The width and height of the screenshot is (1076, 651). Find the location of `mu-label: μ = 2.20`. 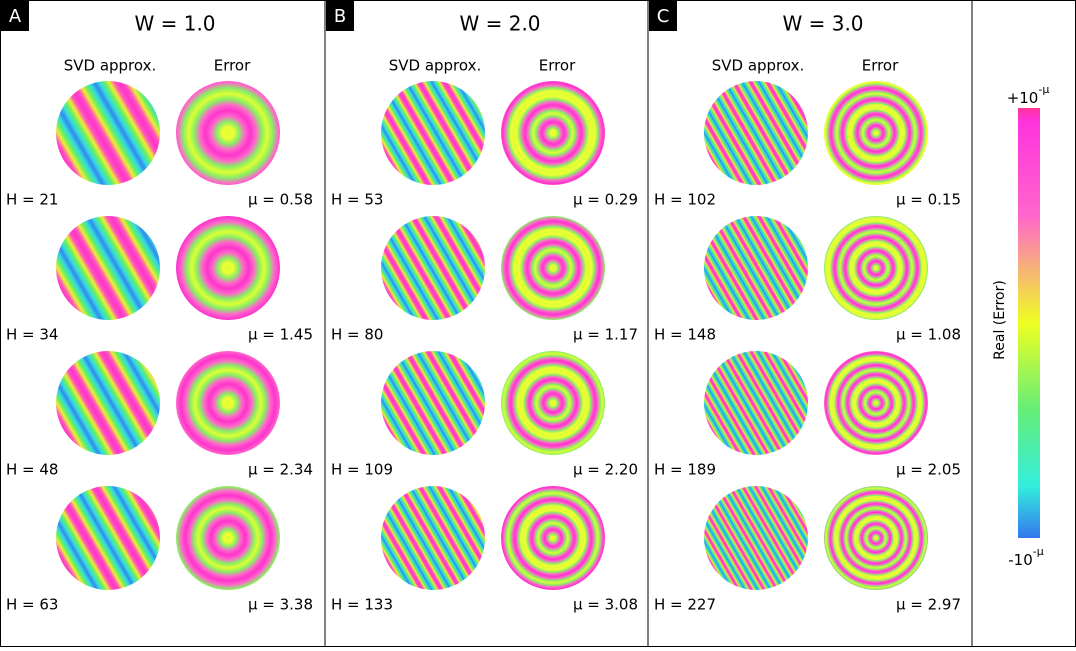

mu-label: μ = 2.20 is located at coordinates (605, 470).